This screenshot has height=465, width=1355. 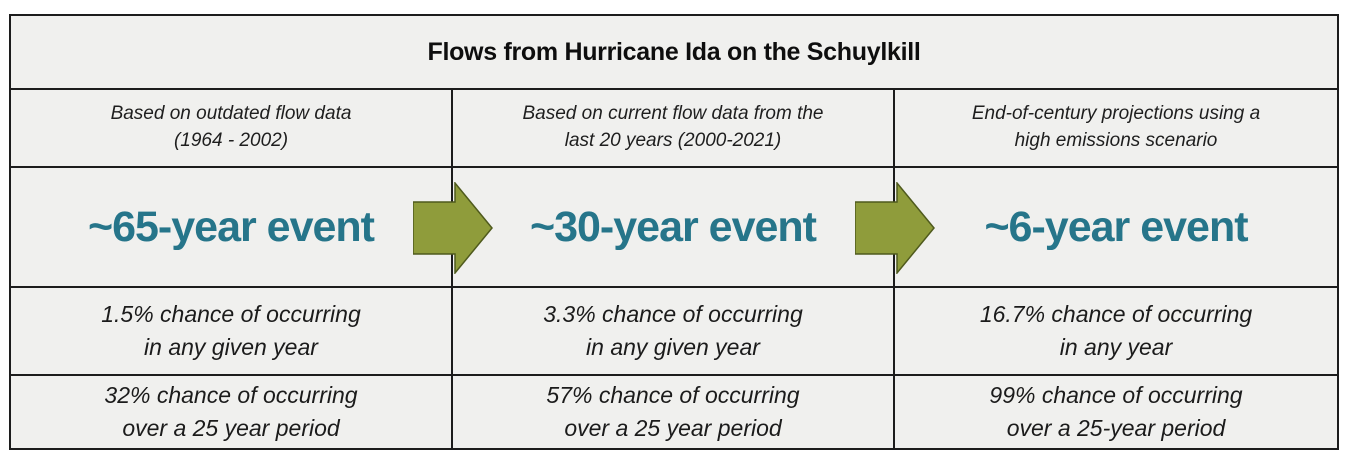 I want to click on annual-chance-line: in any year, so click(x=1116, y=347).